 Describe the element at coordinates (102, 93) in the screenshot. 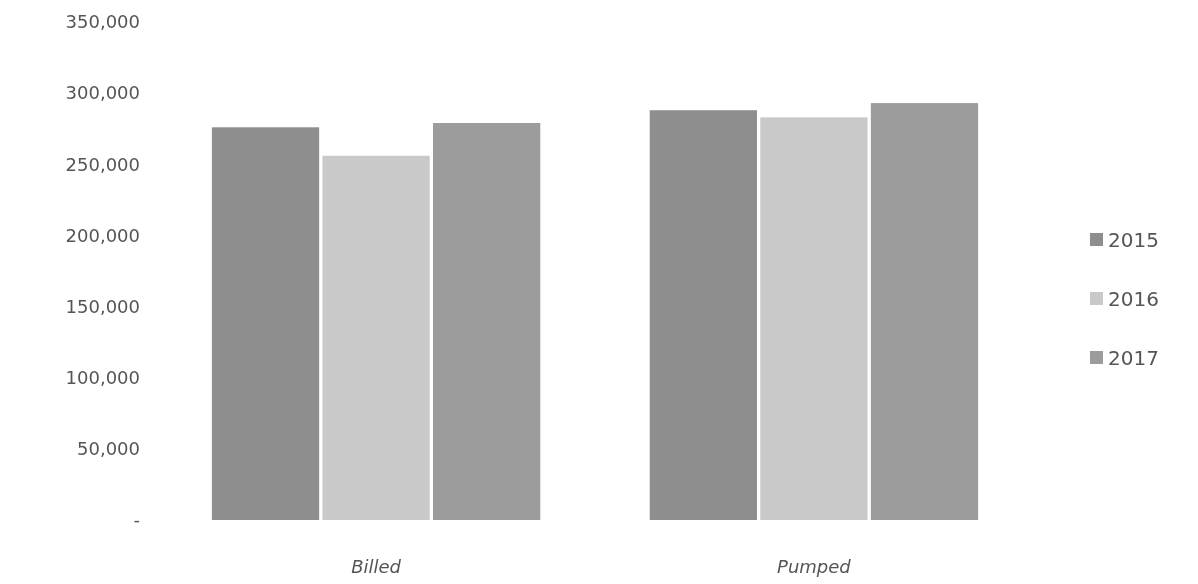

I see `y-tick-label: 300,000` at that location.